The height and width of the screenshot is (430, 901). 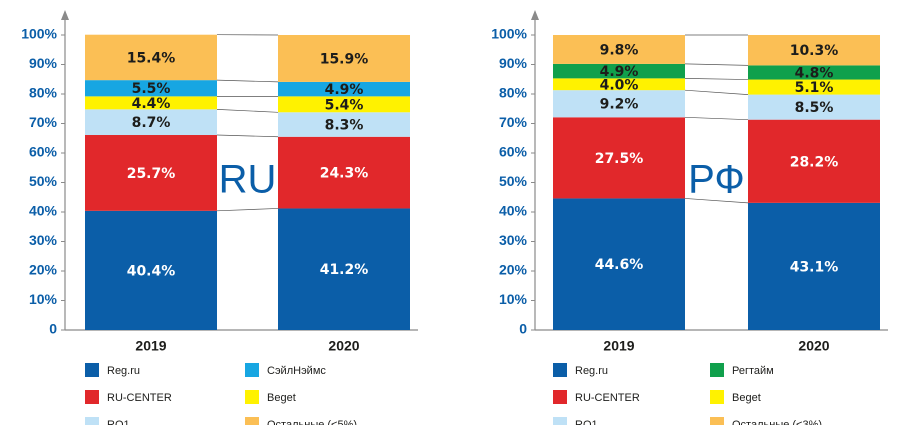 What do you see at coordinates (312, 422) in the screenshot?
I see `legend-label: Остальные (<5%)` at bounding box center [312, 422].